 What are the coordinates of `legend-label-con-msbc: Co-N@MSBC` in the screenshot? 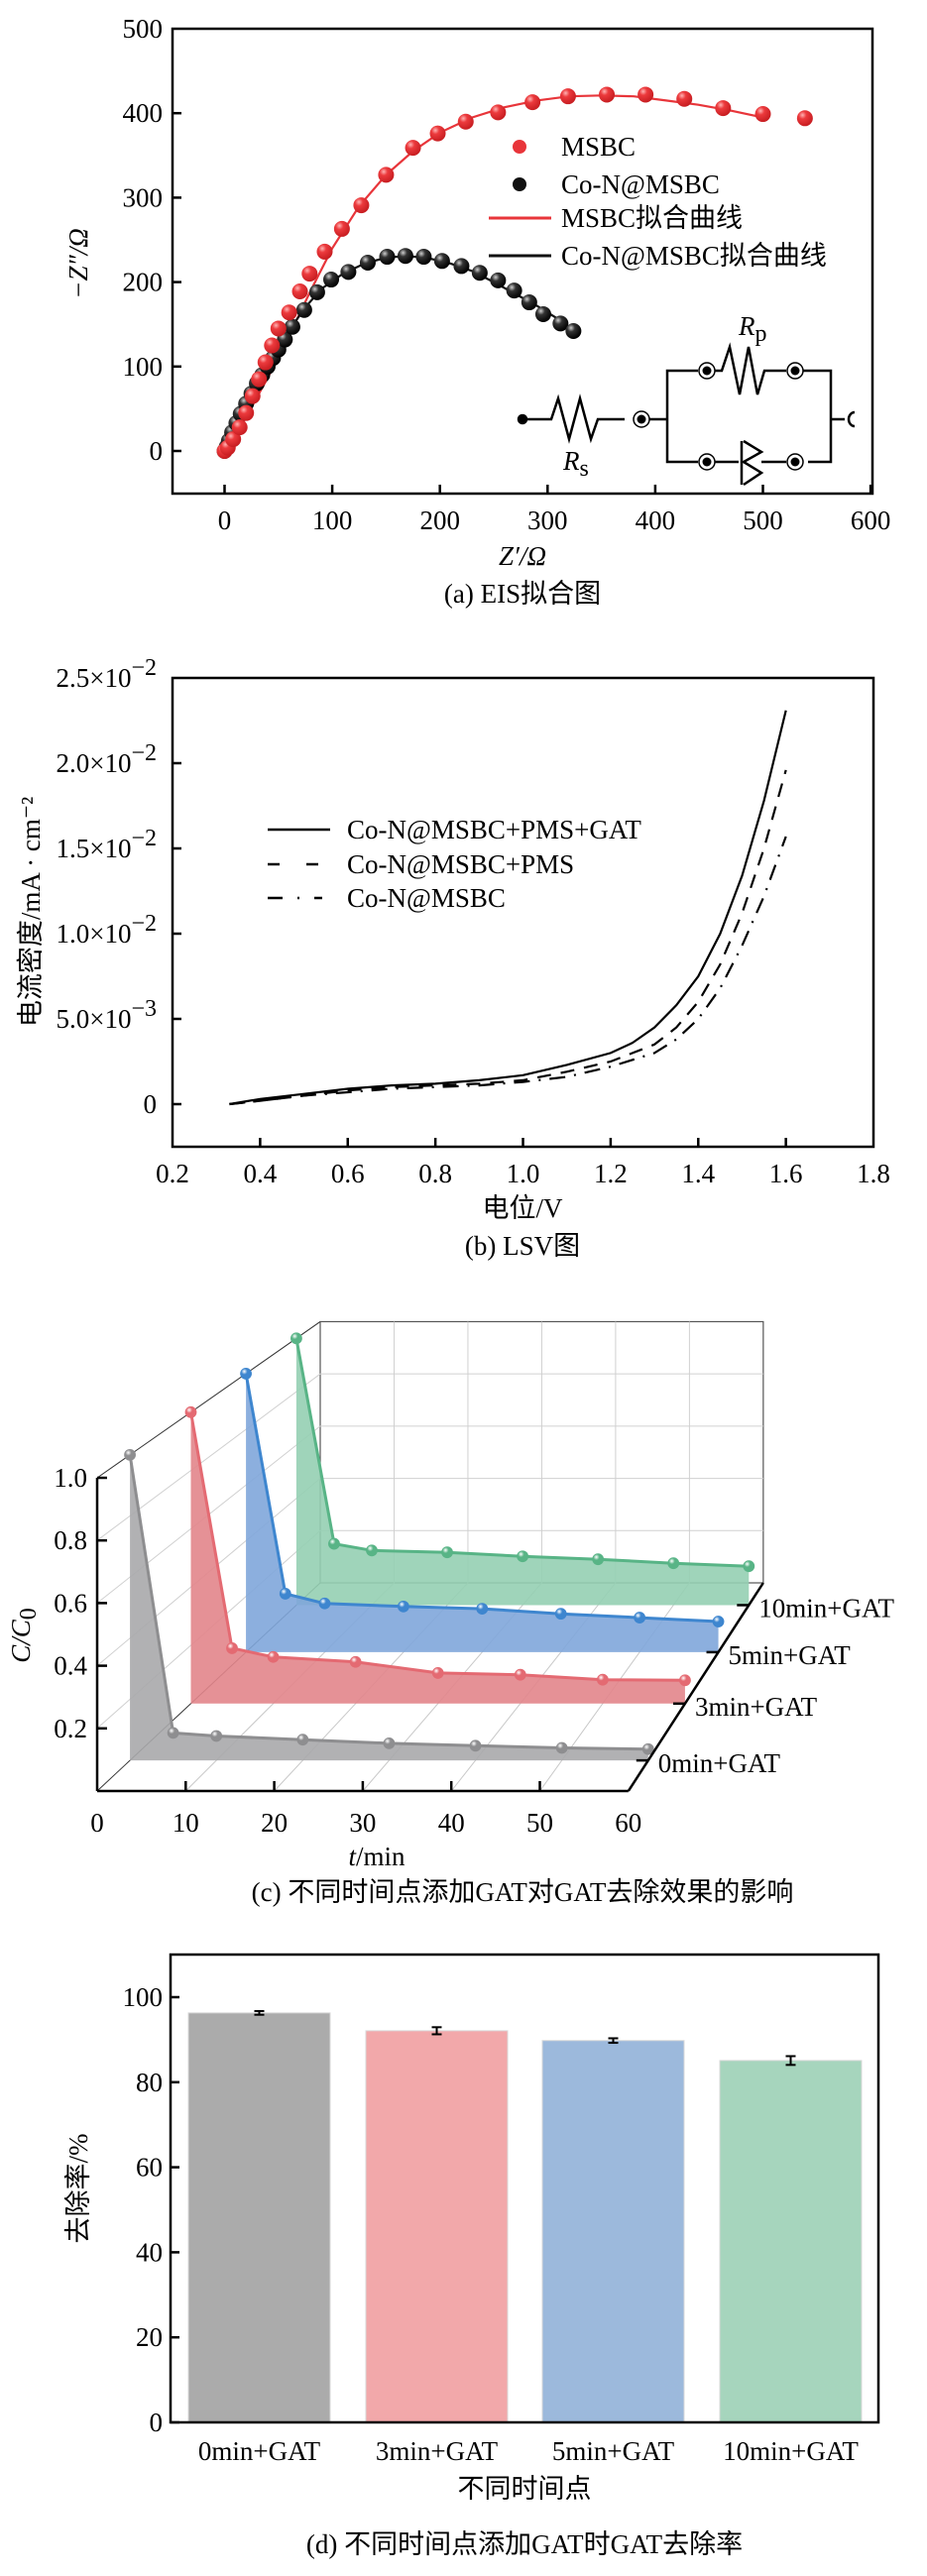 It's located at (640, 184).